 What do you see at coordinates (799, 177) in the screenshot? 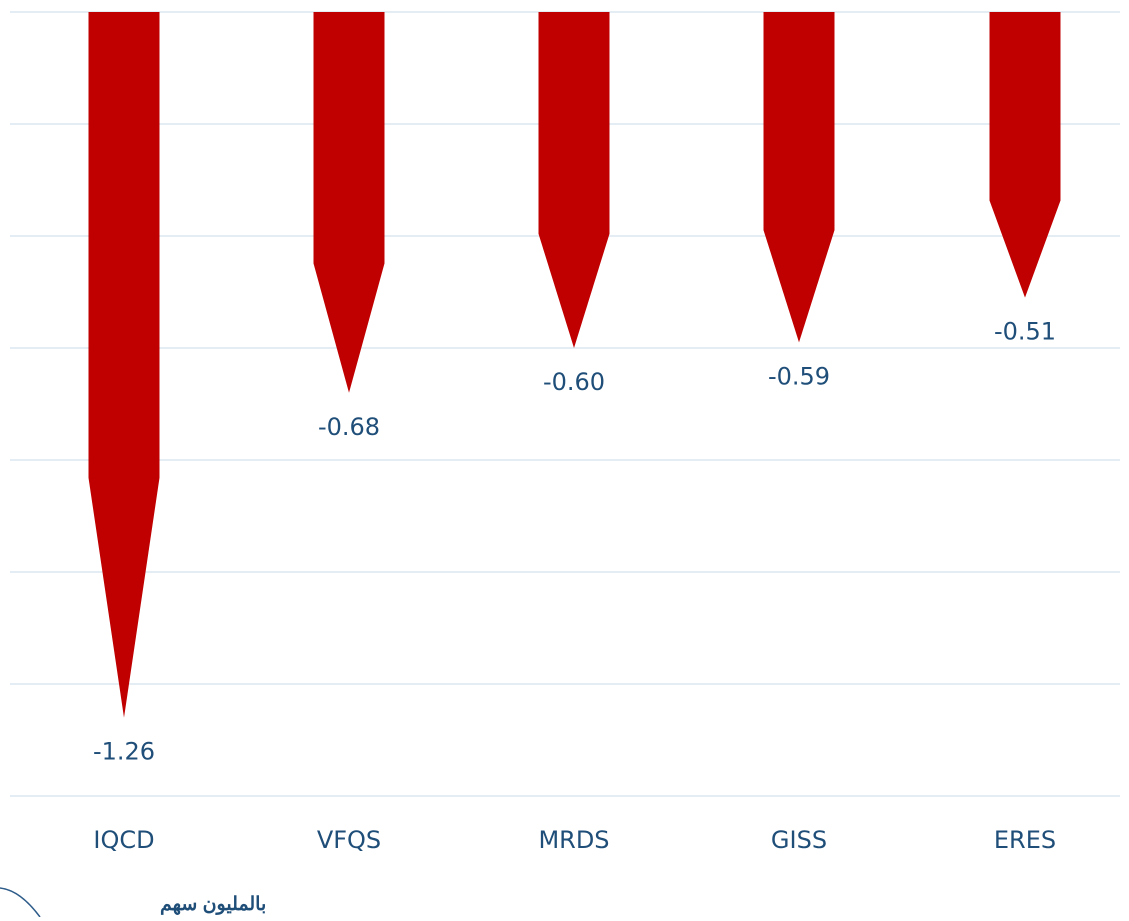
I see `bar-giss` at bounding box center [799, 177].